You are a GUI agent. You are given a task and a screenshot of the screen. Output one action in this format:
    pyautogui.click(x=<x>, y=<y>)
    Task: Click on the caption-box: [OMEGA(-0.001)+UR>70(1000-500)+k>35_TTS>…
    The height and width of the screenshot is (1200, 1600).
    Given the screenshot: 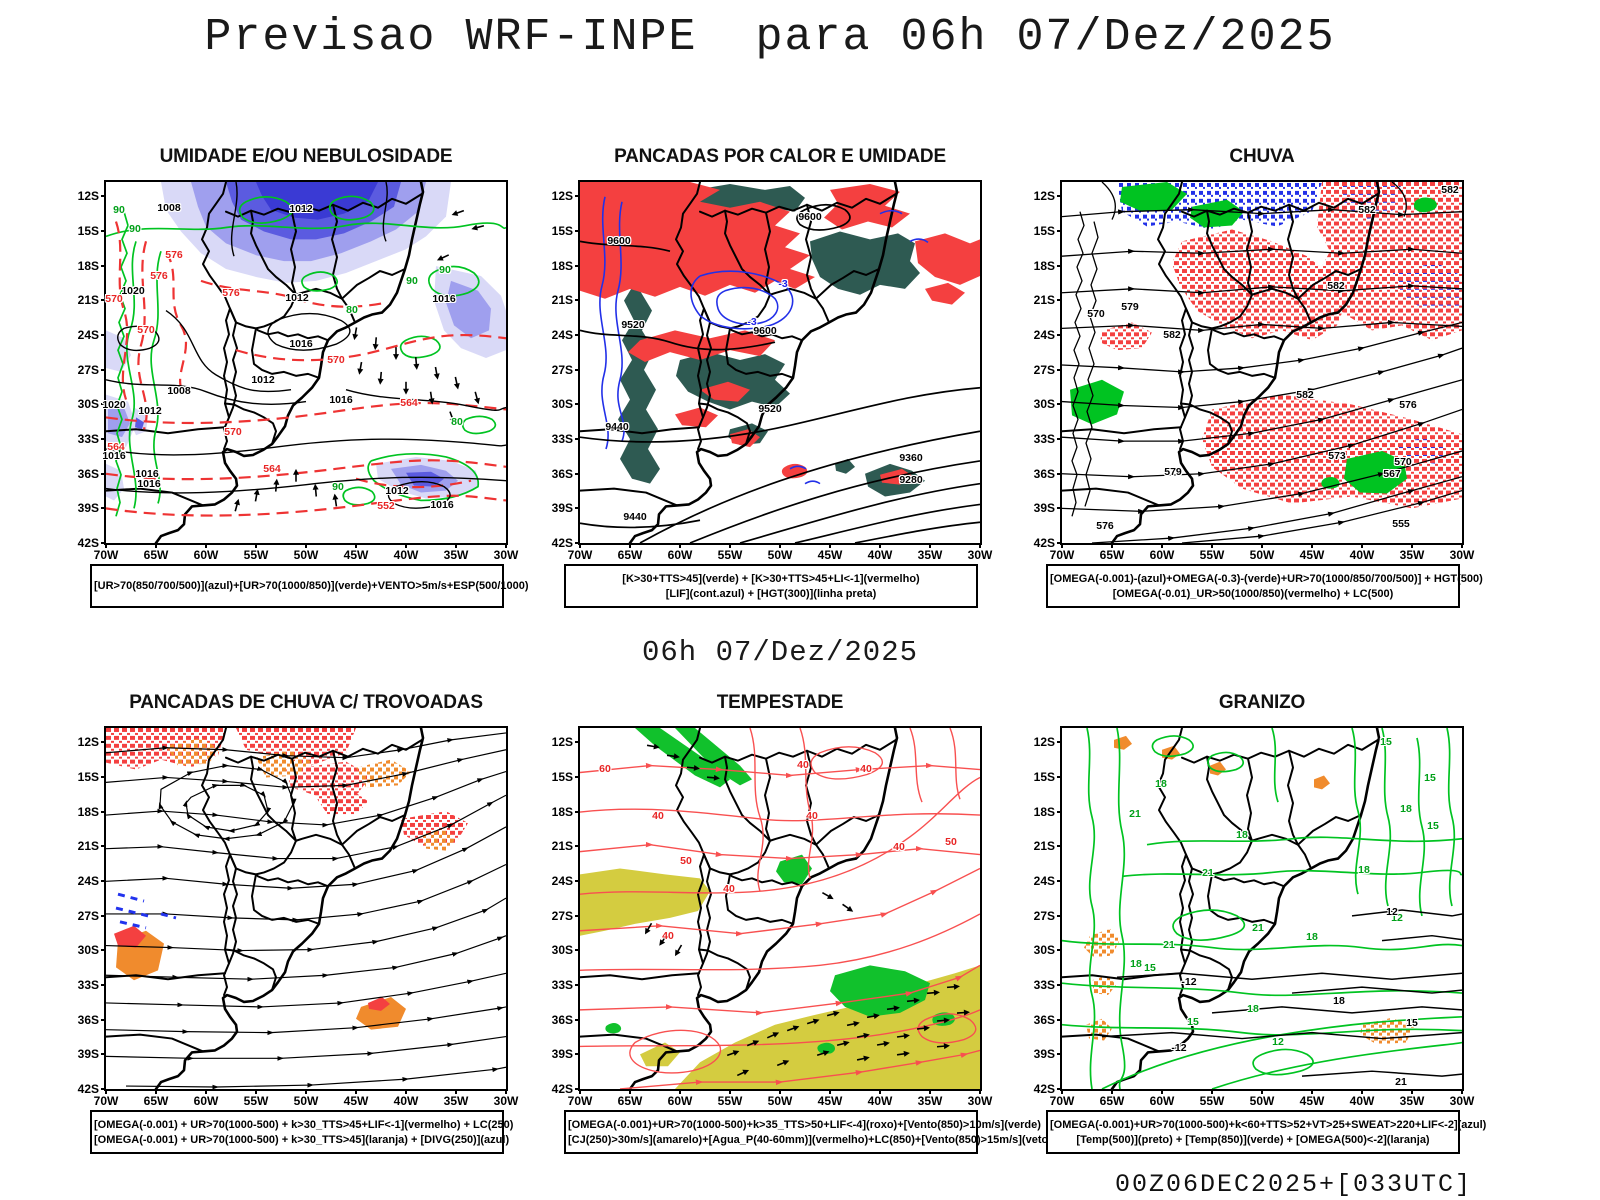 What is the action you would take?
    pyautogui.click(x=810, y=1132)
    